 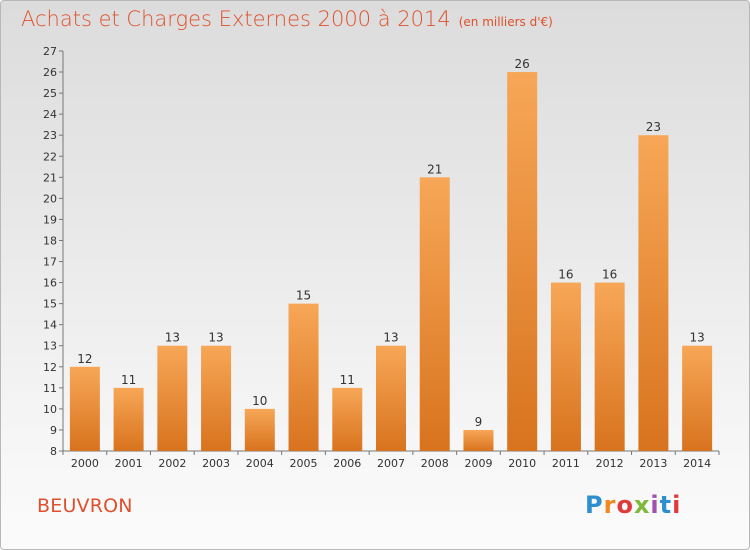 I want to click on y-tick-label: 26, so click(x=50, y=72).